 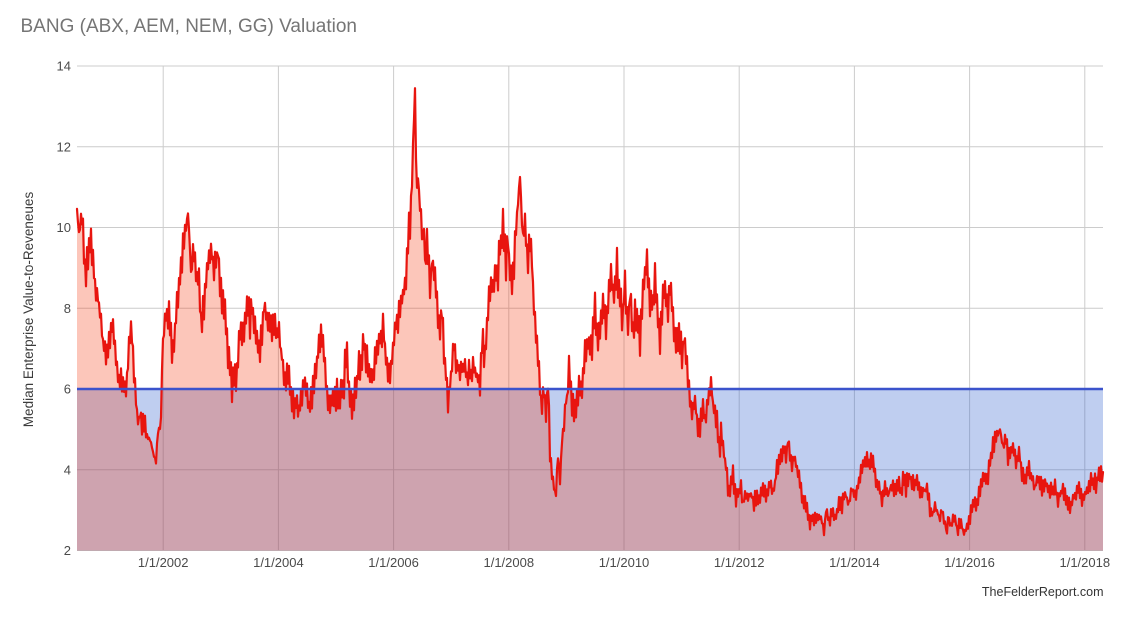 What do you see at coordinates (67, 550) in the screenshot?
I see `svg-text: 2` at bounding box center [67, 550].